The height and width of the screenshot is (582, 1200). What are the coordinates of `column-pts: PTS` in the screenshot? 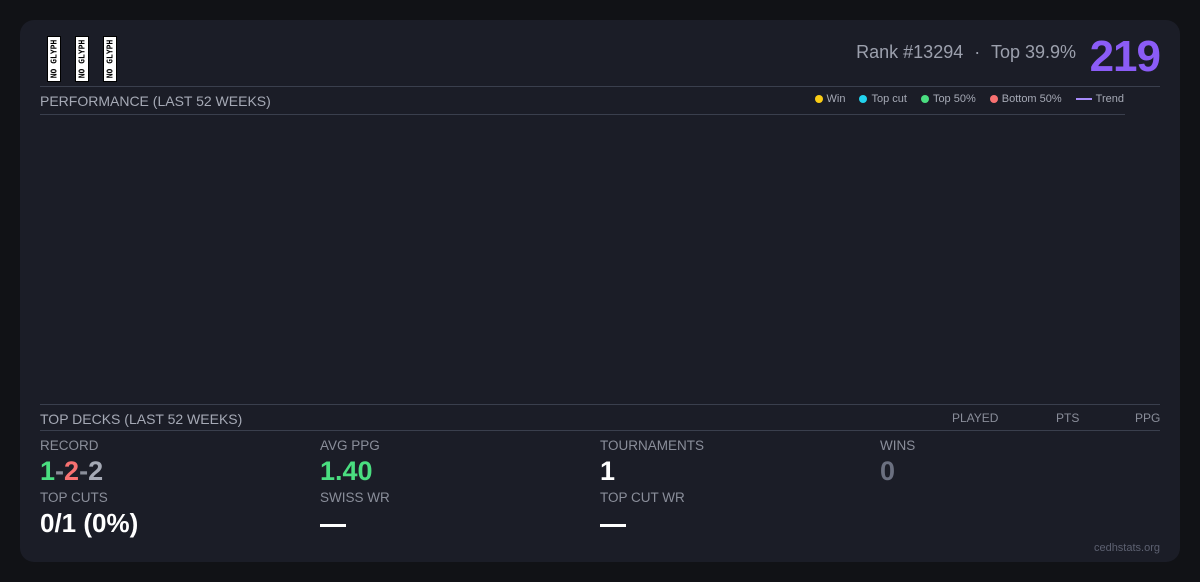 It's located at (1068, 418).